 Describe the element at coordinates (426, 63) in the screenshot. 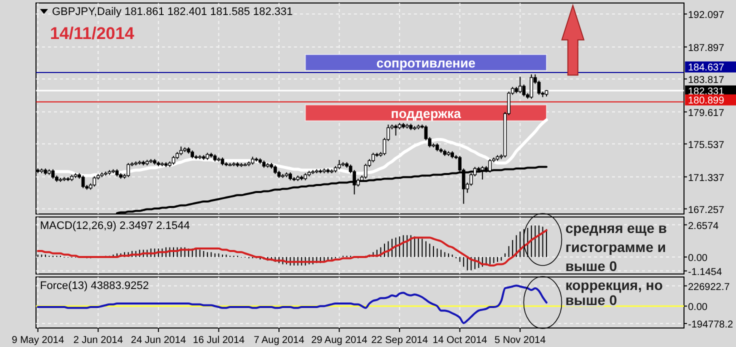

I see `annotation: сопротивление` at that location.